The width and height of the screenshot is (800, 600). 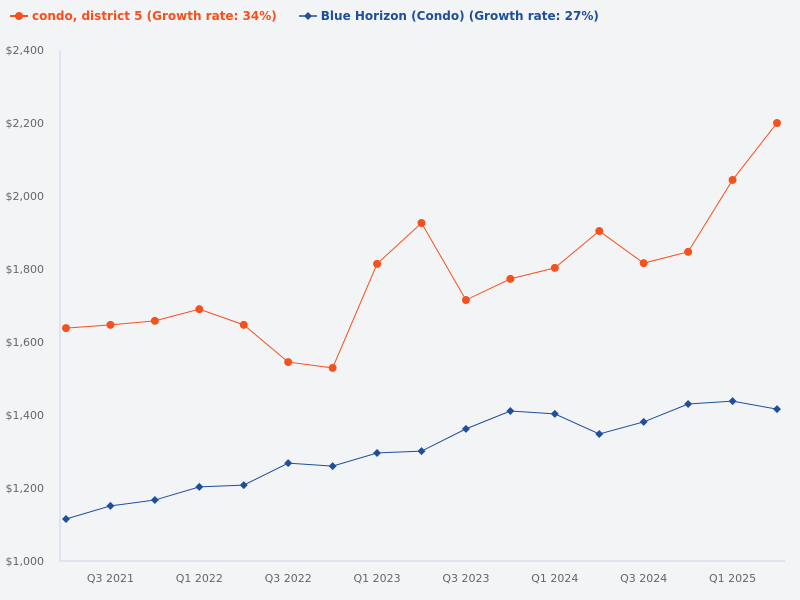 I want to click on legend-item-blue-horizon: Blue Horizon (Condo) (Growth rate: 27%), so click(x=448, y=16).